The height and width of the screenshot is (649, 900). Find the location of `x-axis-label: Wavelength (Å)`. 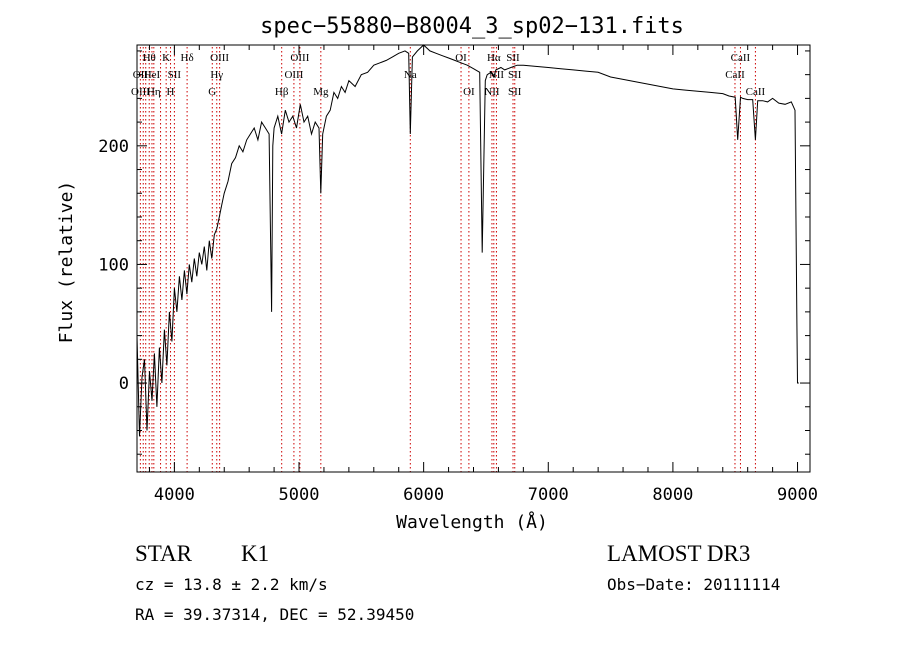

x-axis-label: Wavelength (Å) is located at coordinates (472, 522).